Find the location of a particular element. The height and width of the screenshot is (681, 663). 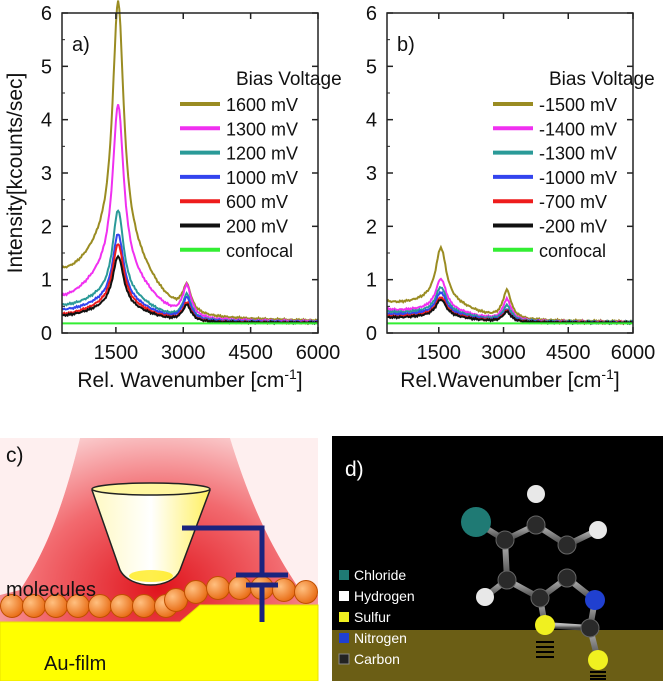

au-film is located at coordinates (159, 642).